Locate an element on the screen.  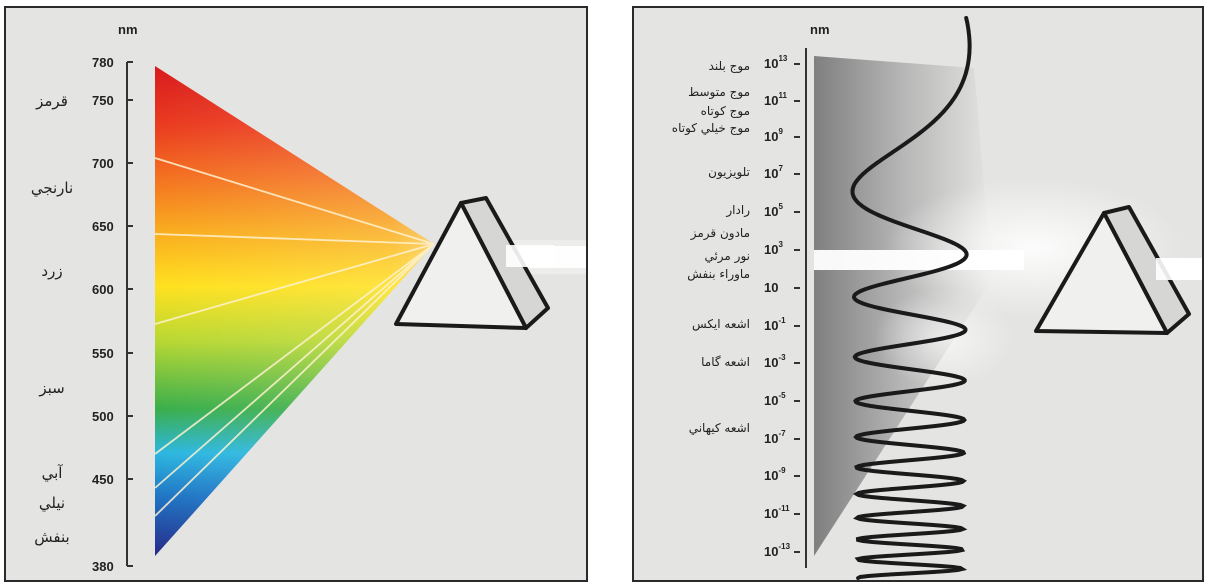
band-television: تلويزيون is located at coordinates (729, 172).